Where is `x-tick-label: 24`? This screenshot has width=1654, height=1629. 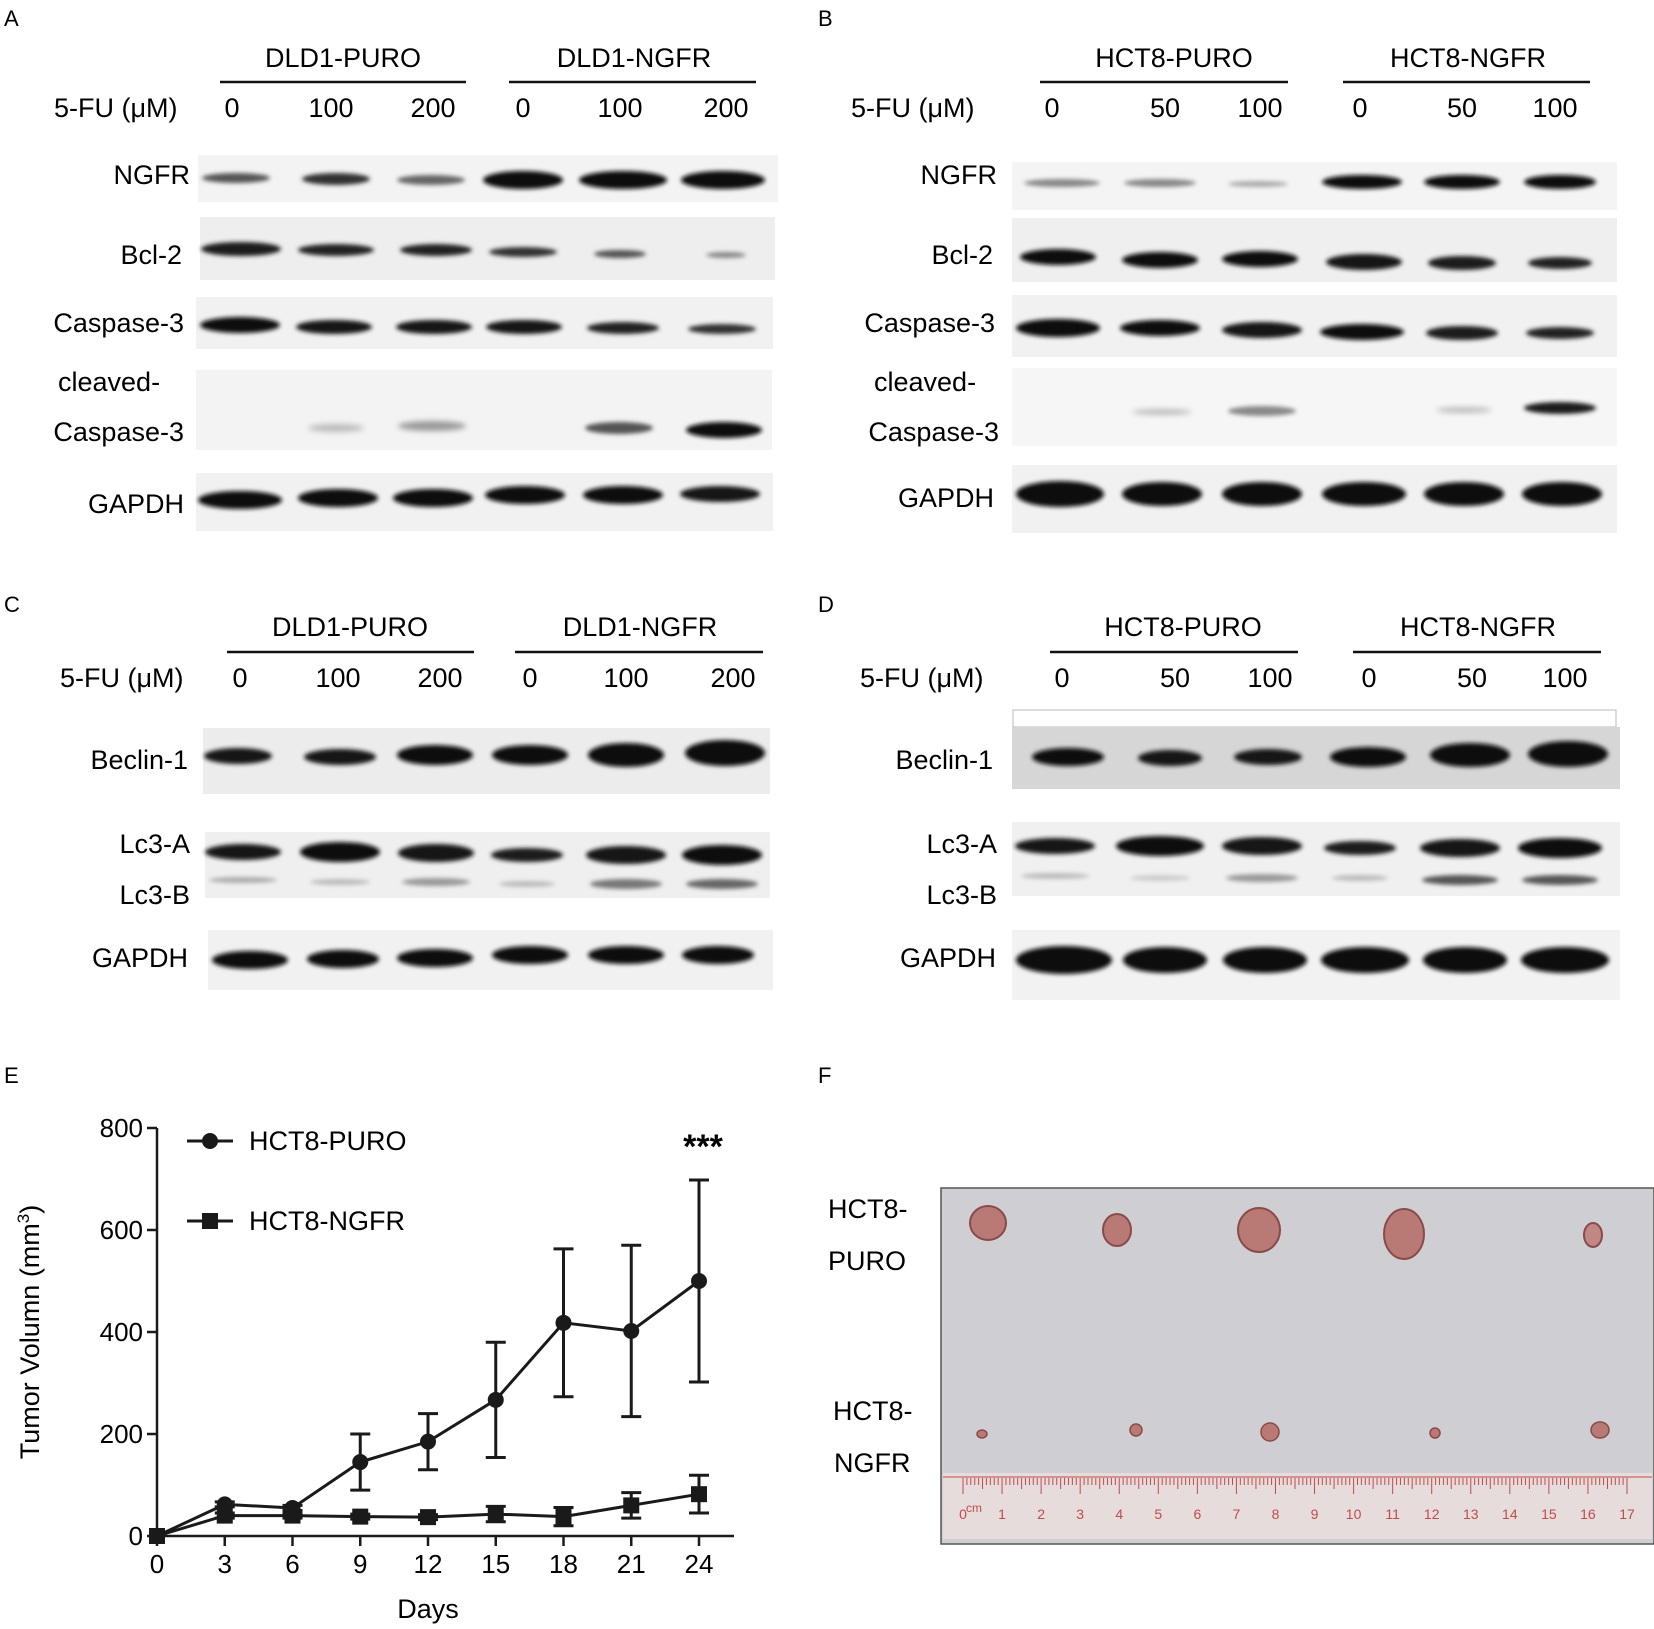
x-tick-label: 24 is located at coordinates (699, 1564).